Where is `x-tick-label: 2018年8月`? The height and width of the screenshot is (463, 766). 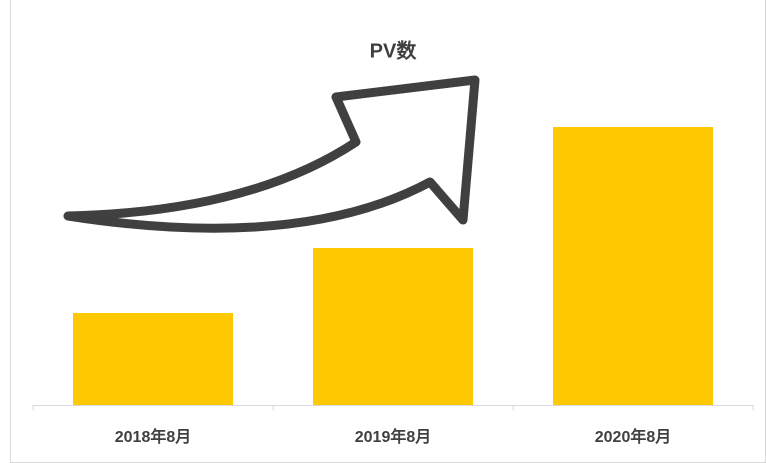 x-tick-label: 2018年8月 is located at coordinates (153, 436).